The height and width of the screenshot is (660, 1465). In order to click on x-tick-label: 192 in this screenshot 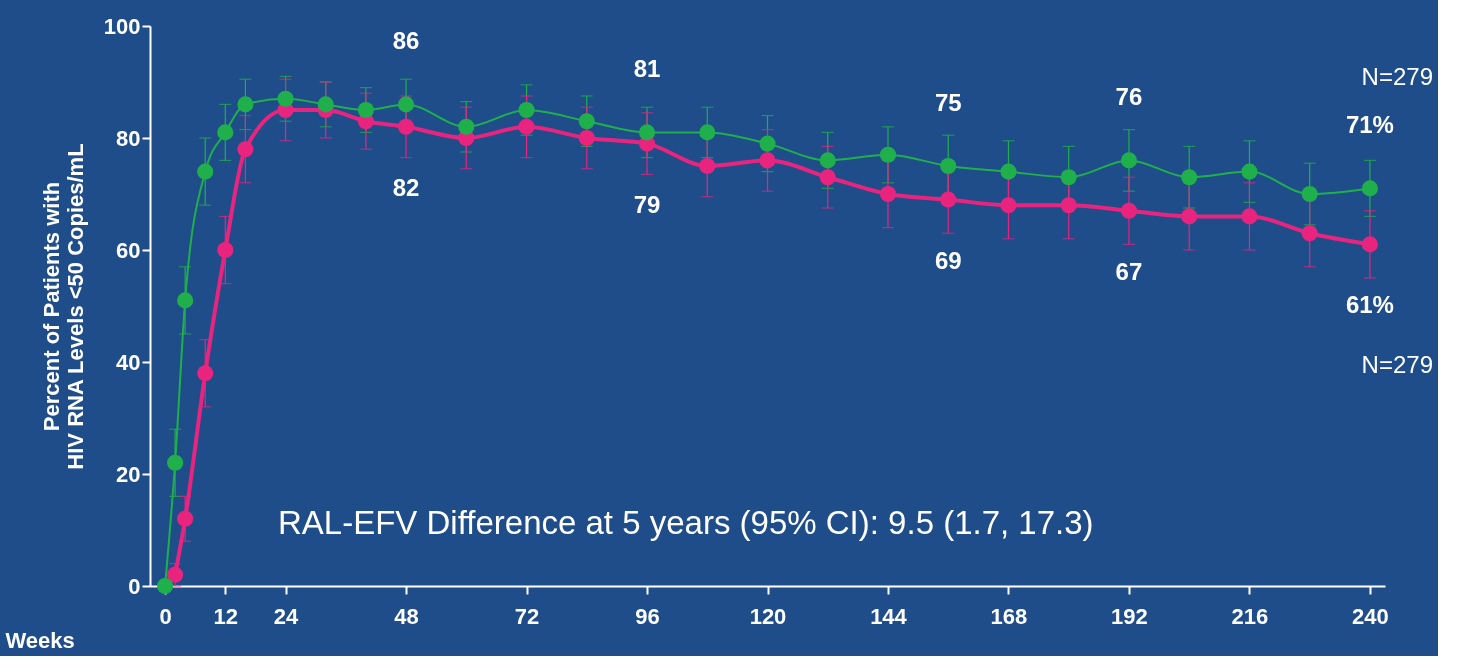, I will do `click(1129, 616)`.